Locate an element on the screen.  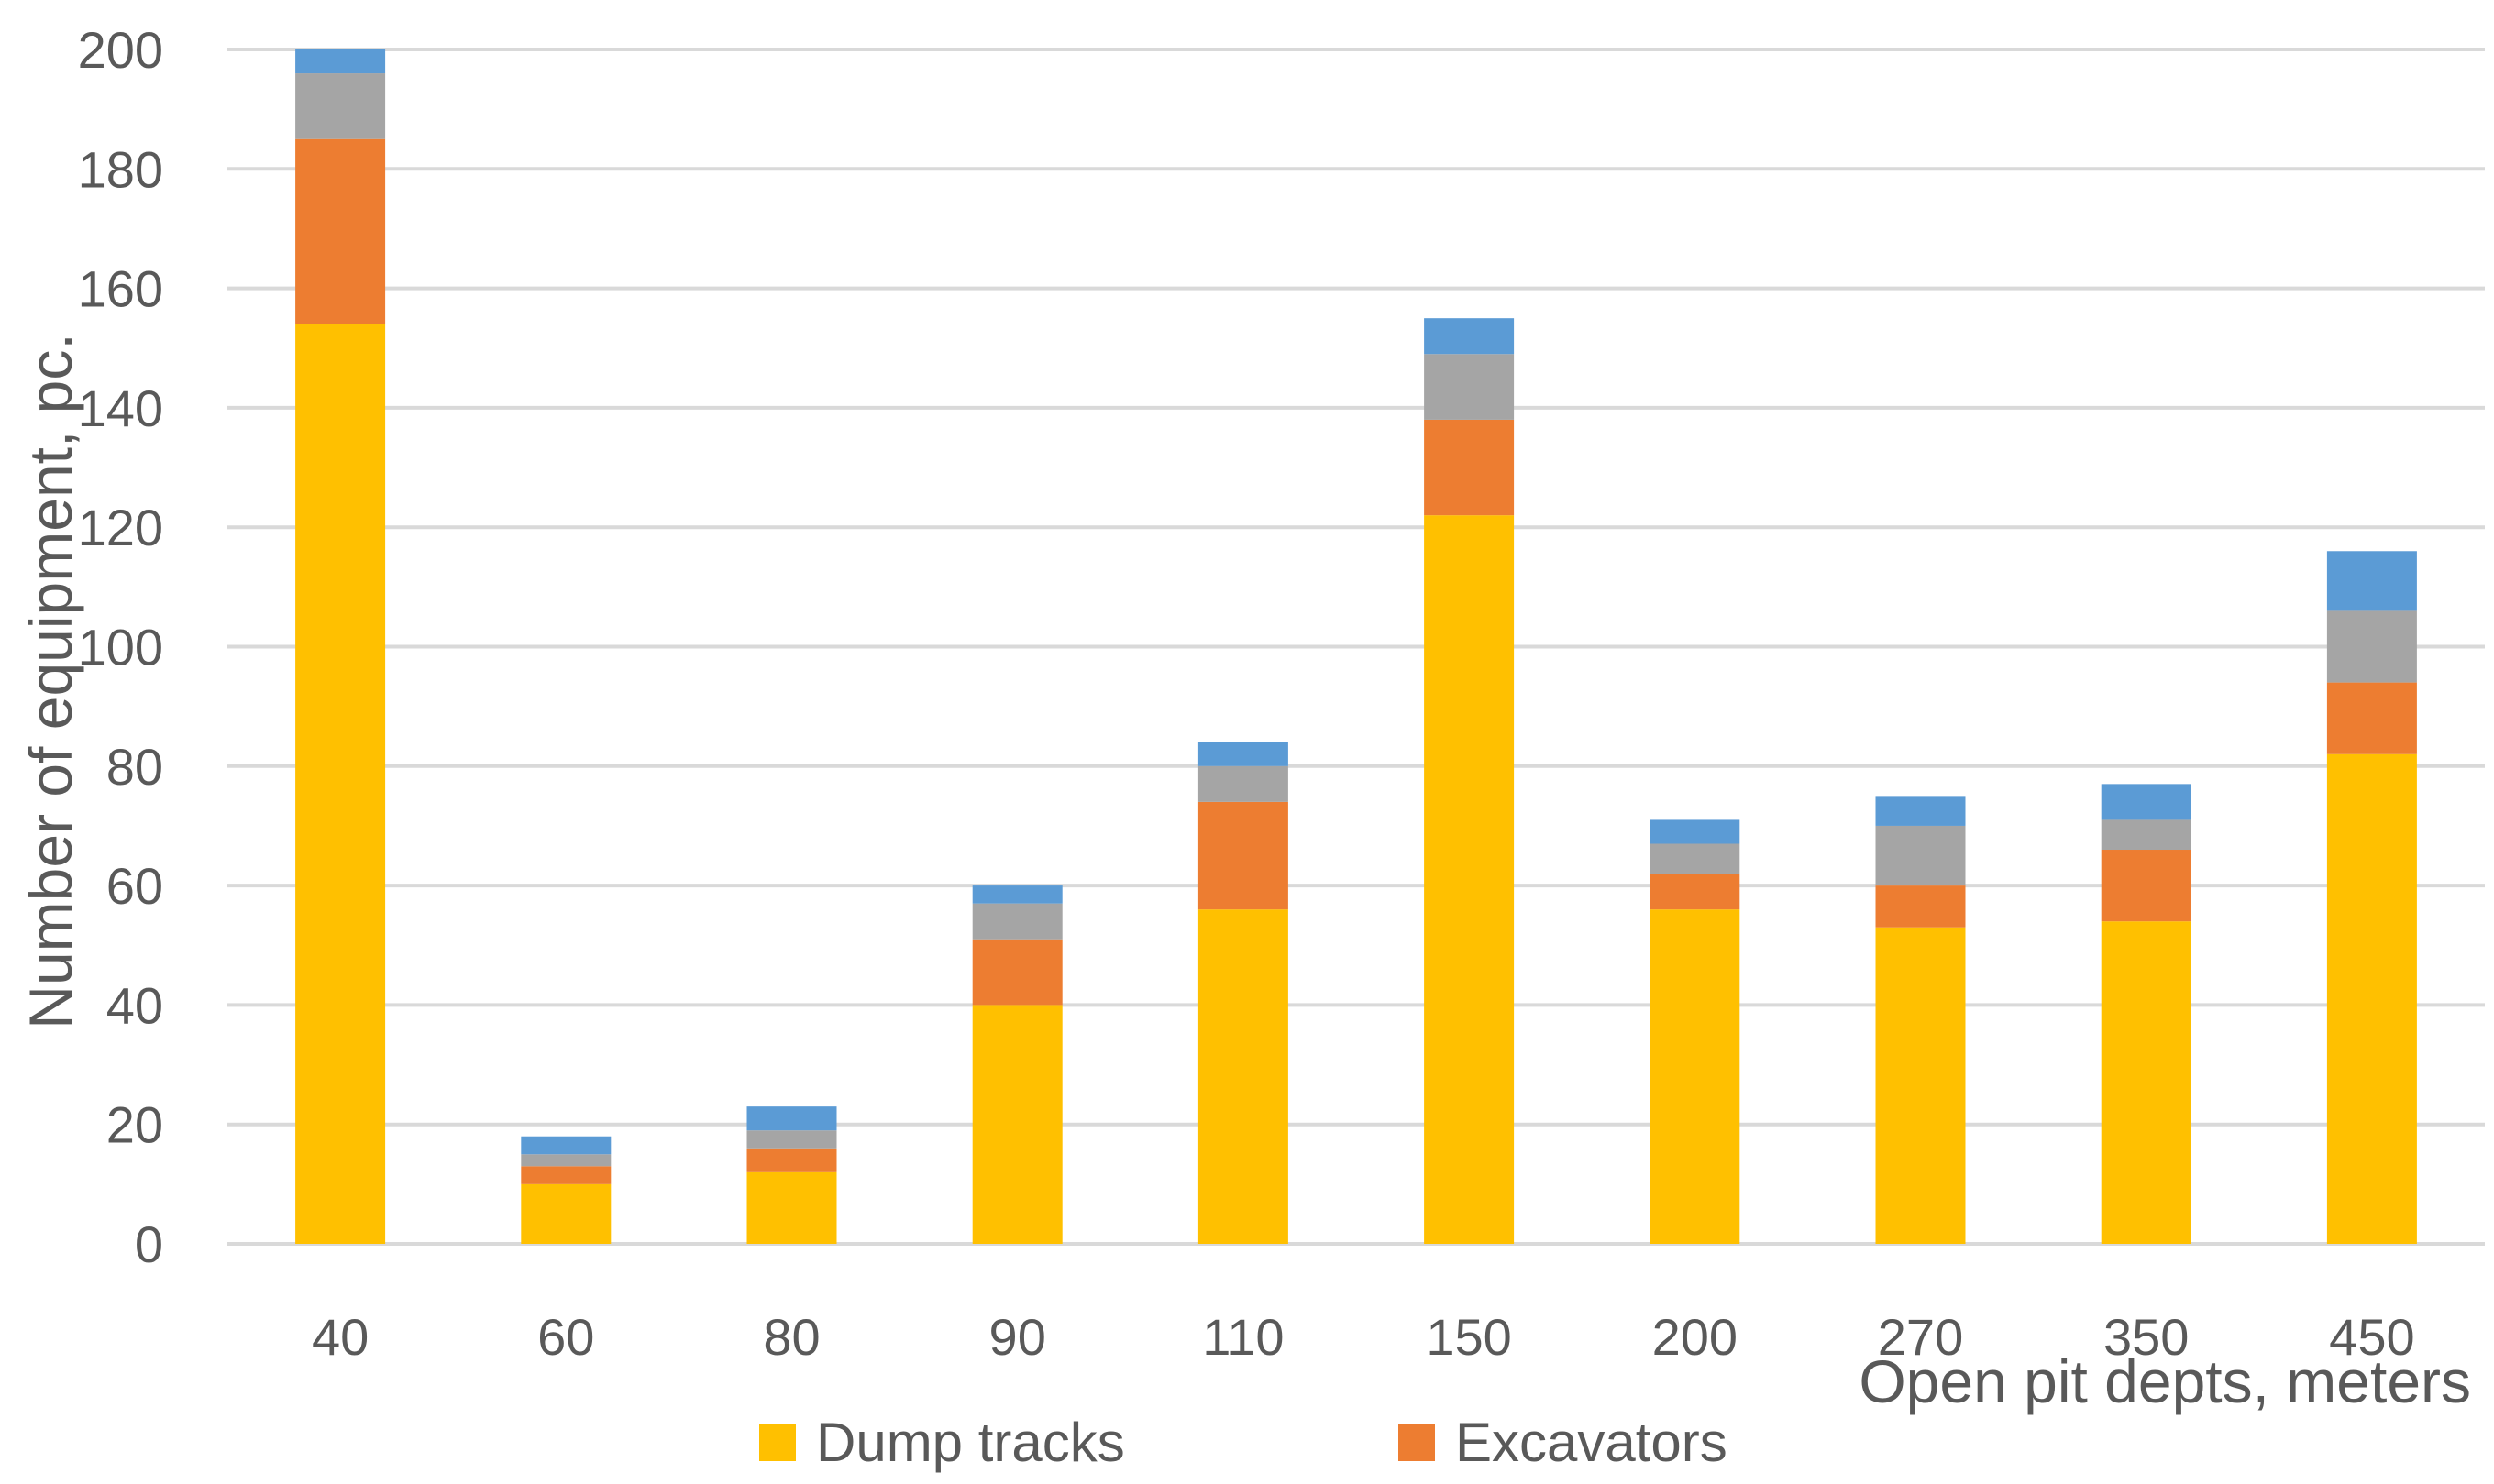
y-tick-label: 60 is located at coordinates (134, 886).